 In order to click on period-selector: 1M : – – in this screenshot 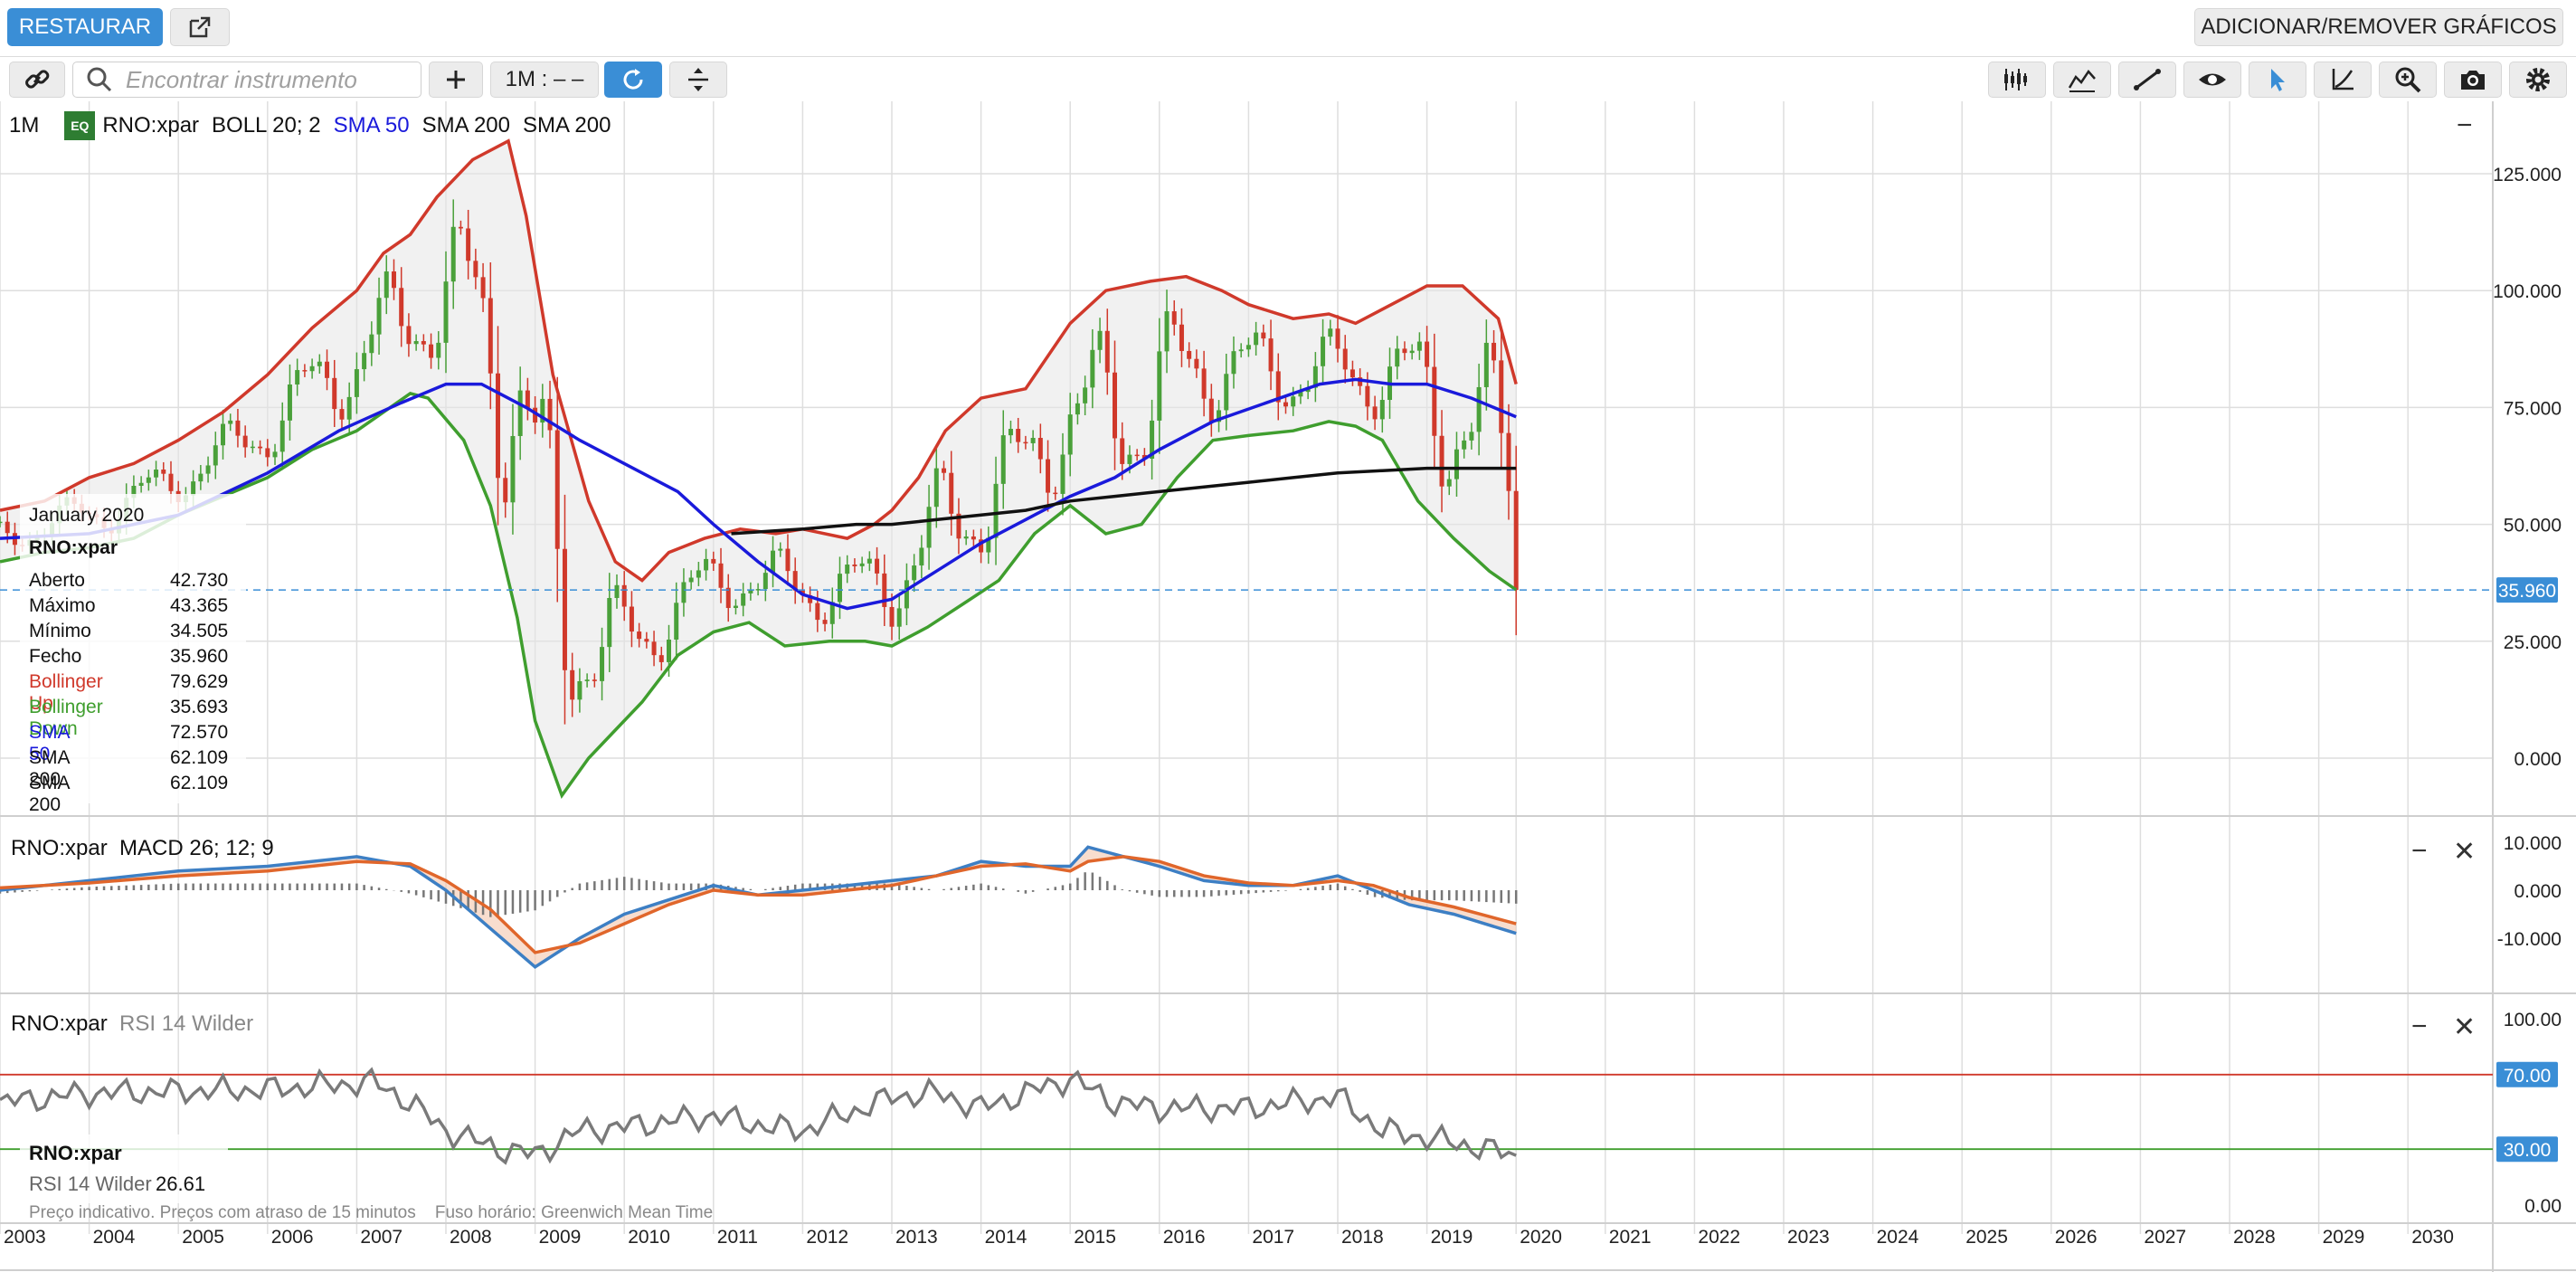, I will do `click(544, 80)`.